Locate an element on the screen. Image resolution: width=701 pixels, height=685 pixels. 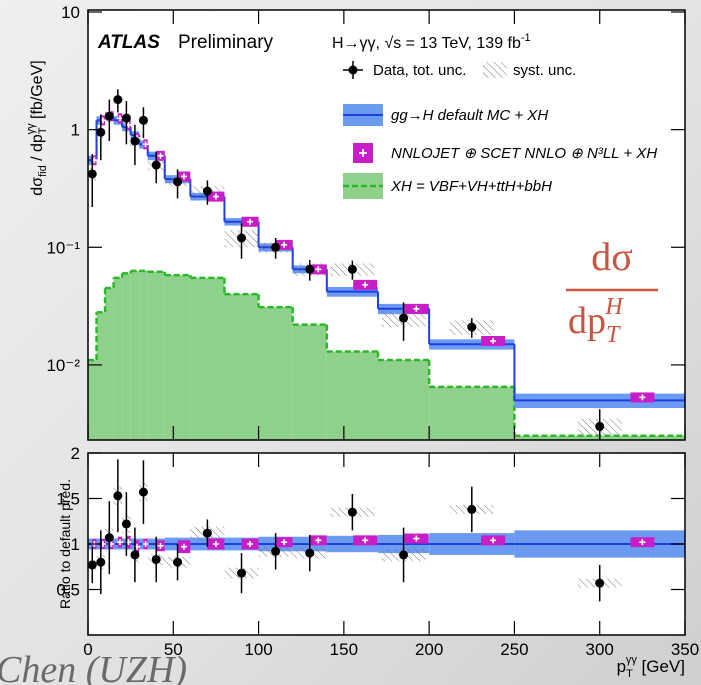
legend-label: XH = VBF+VH+ttH+bbH is located at coordinates (471, 186).